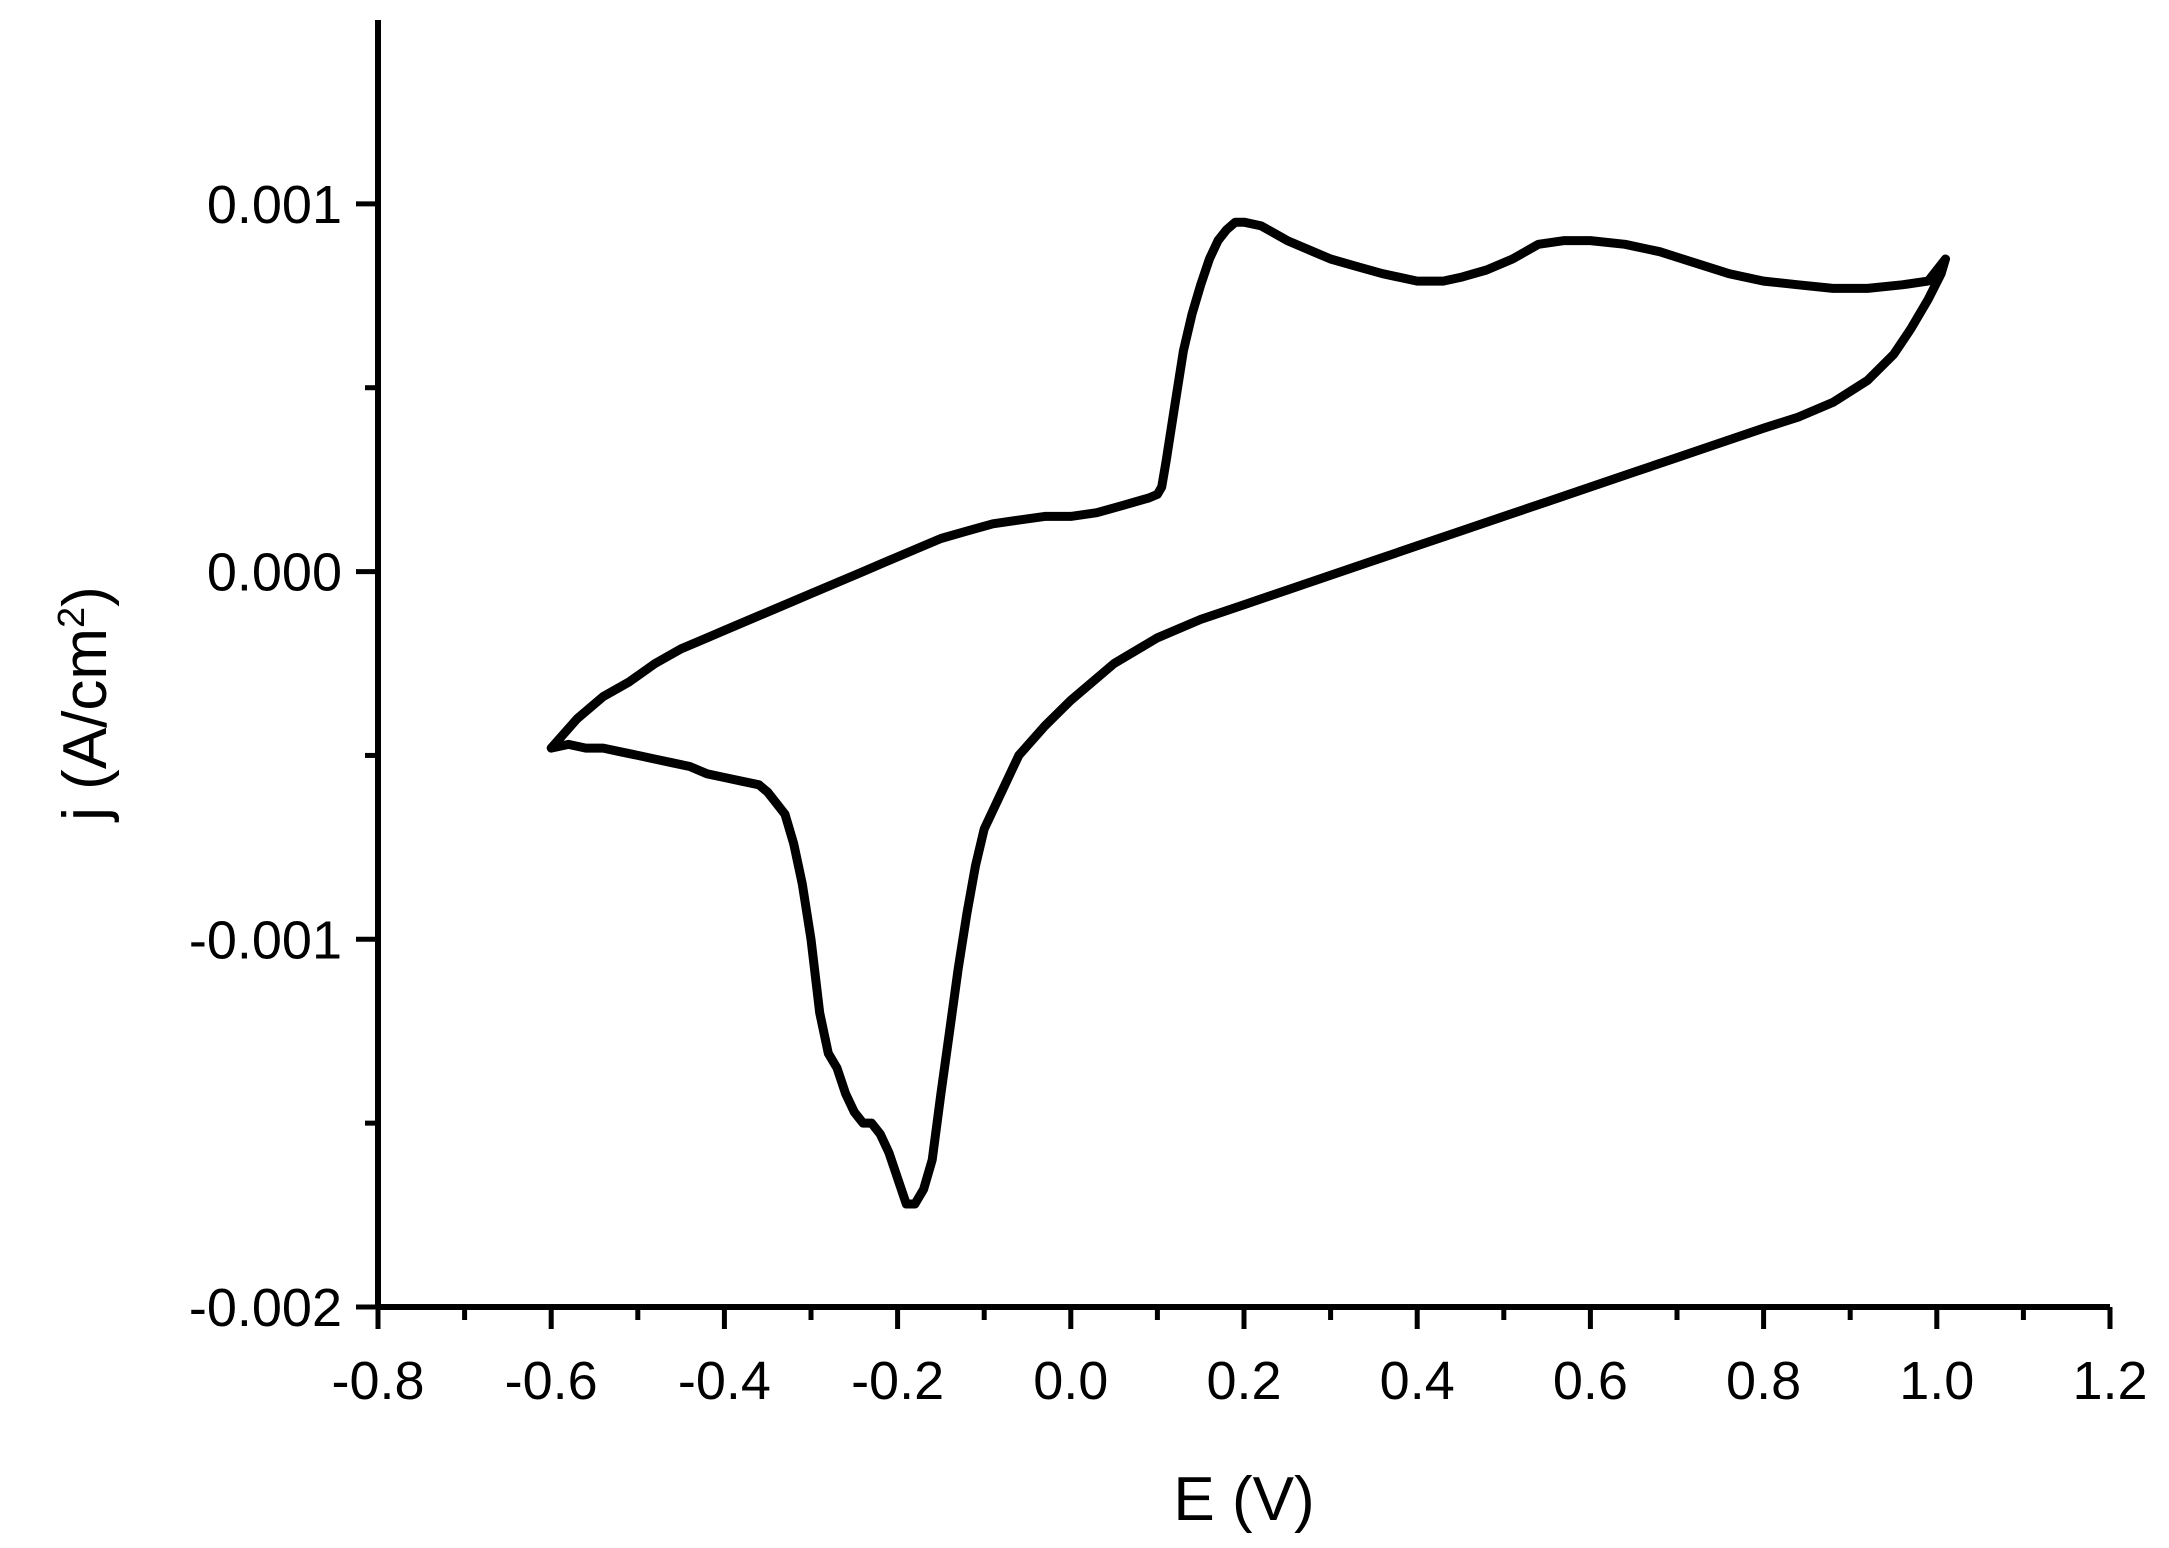 This screenshot has height=1548, width=2169. What do you see at coordinates (377, 1381) in the screenshot?
I see `x-tick-label: -0.8` at bounding box center [377, 1381].